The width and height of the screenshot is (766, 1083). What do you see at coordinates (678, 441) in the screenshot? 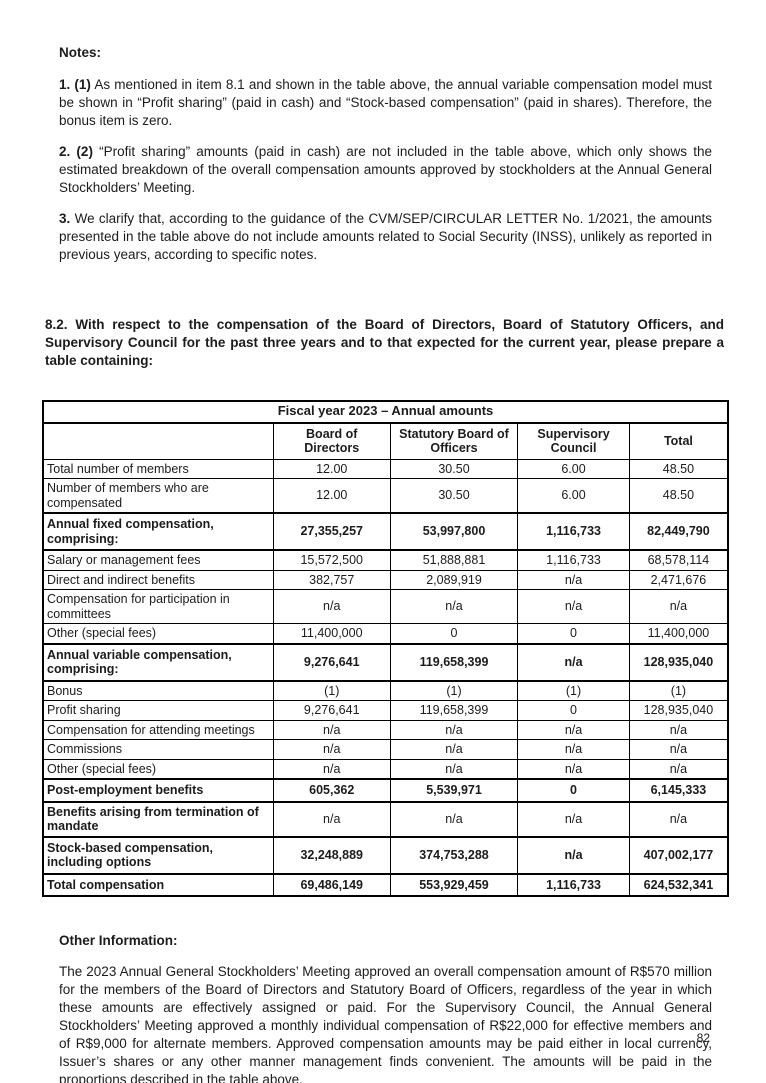
I see `column-header-total: Total` at bounding box center [678, 441].